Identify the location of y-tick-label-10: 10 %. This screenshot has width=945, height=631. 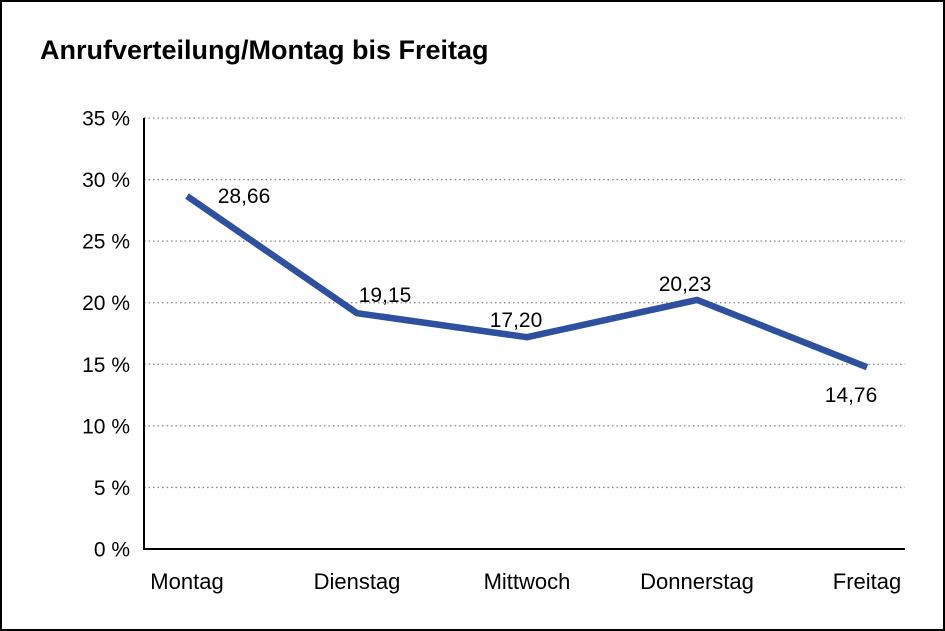
(106, 426).